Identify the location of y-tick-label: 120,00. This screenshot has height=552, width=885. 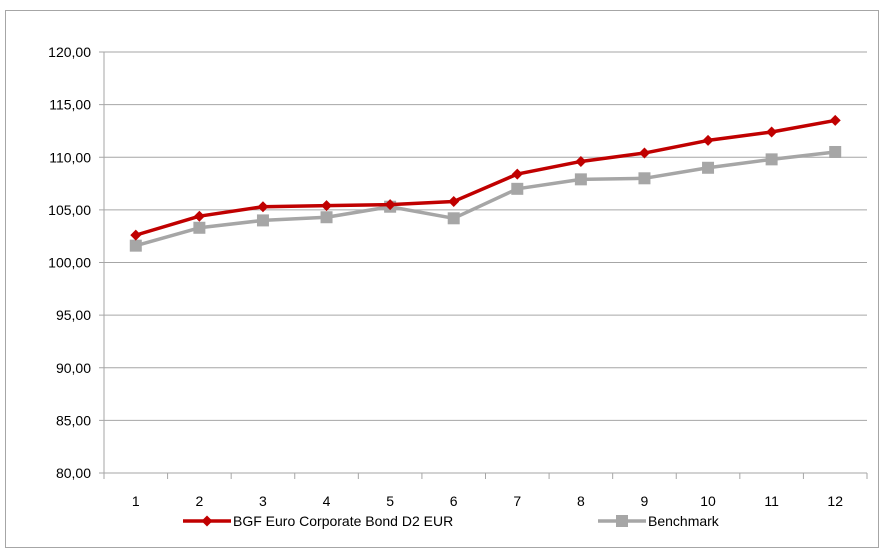
(69, 52).